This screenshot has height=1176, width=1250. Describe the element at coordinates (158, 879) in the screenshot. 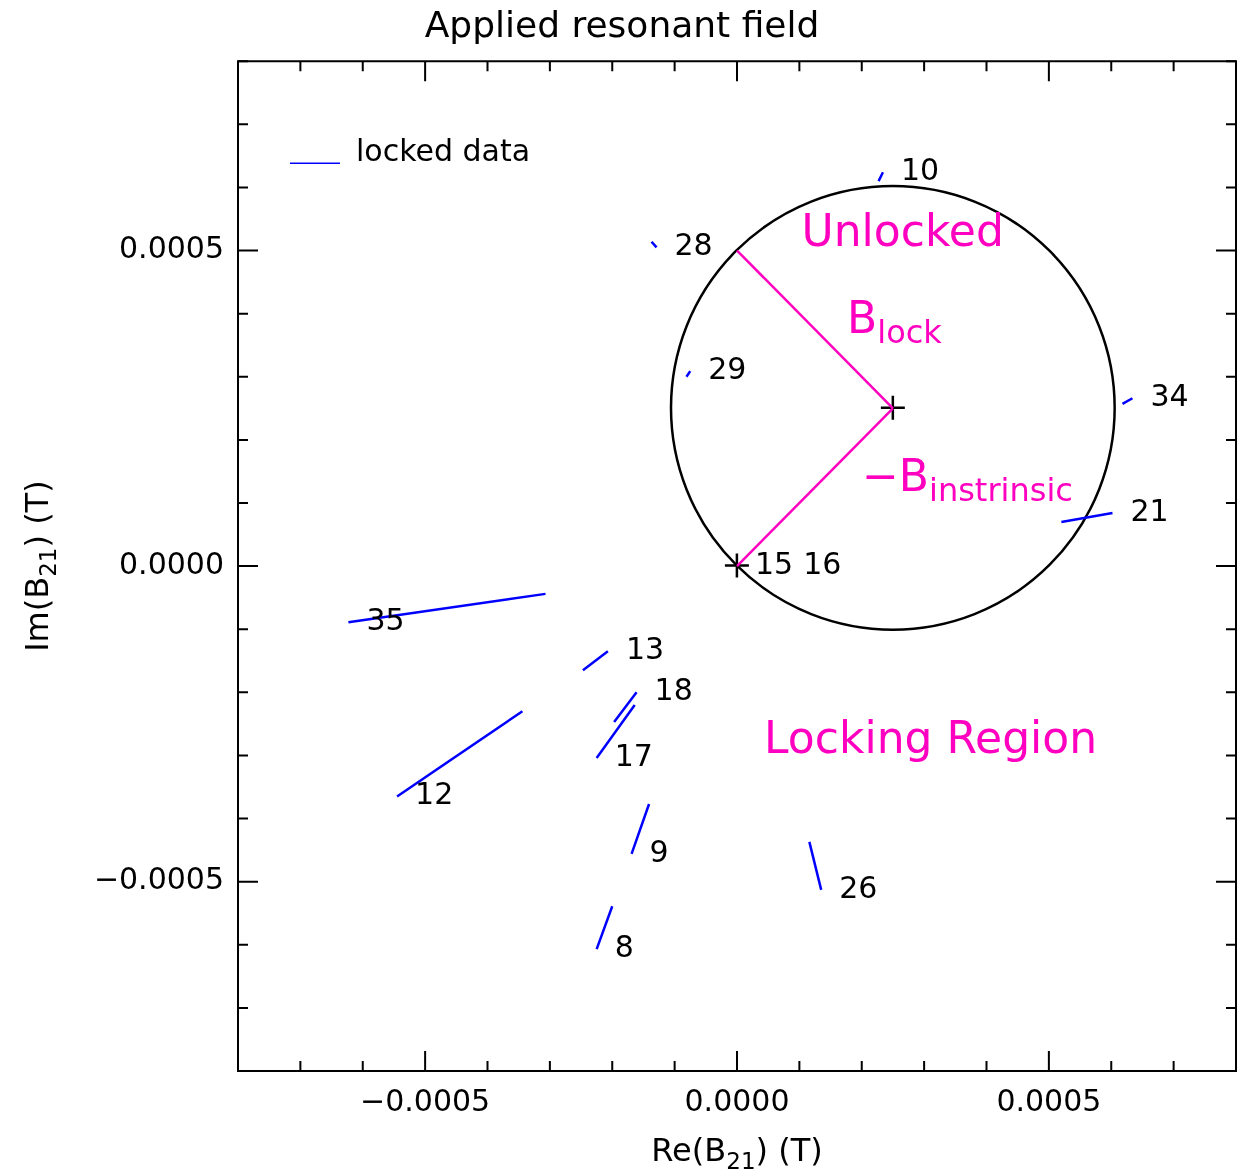

I see `y-tick-label: −0.0005` at that location.